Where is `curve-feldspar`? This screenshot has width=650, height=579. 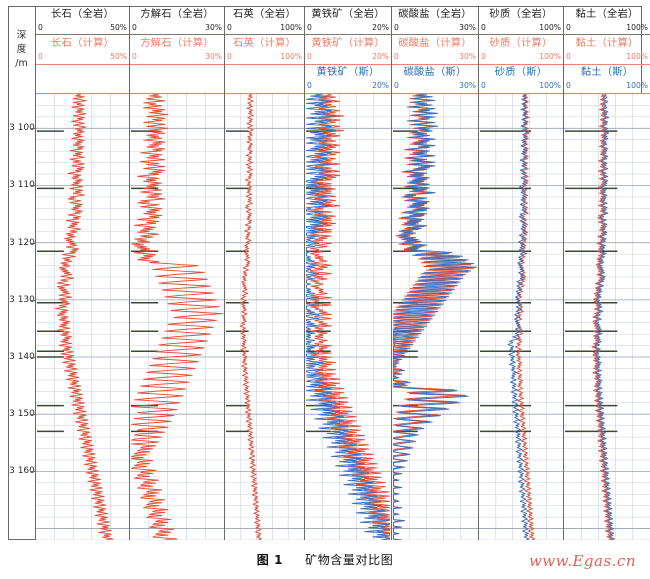
curve-feldspar is located at coordinates (84, 317).